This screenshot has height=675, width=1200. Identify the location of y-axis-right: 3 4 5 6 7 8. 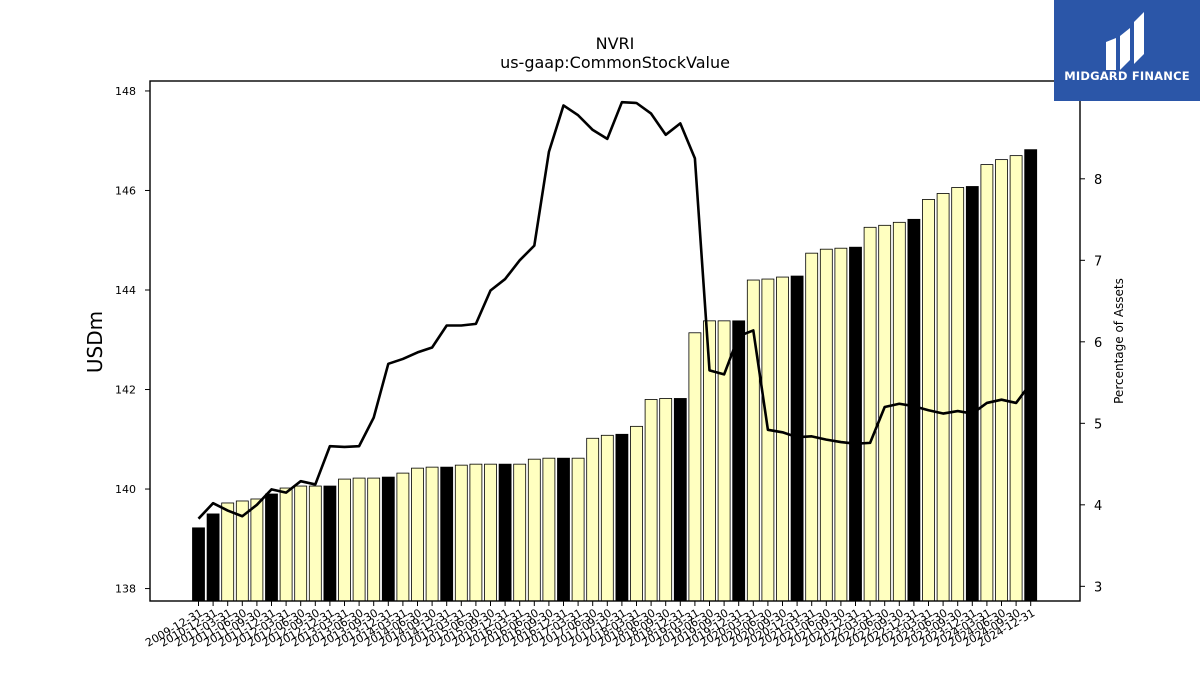
(1091, 384).